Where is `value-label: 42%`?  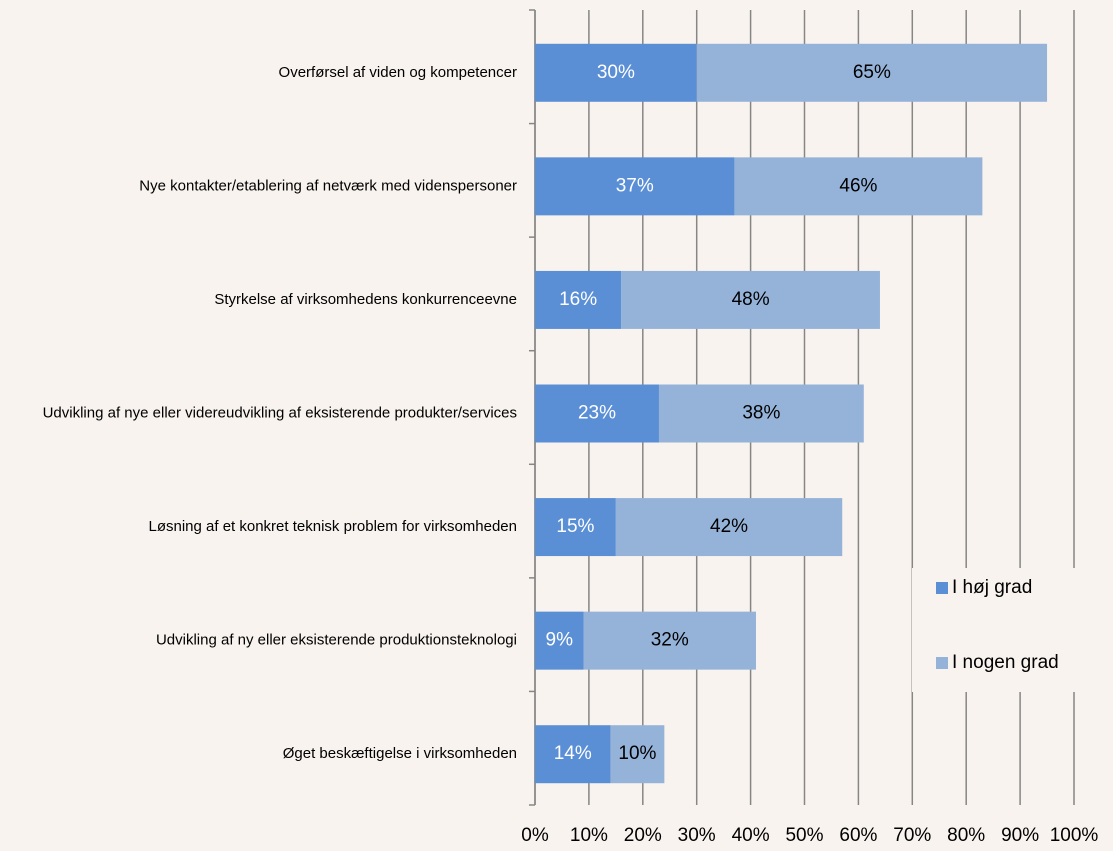 value-label: 42% is located at coordinates (729, 526).